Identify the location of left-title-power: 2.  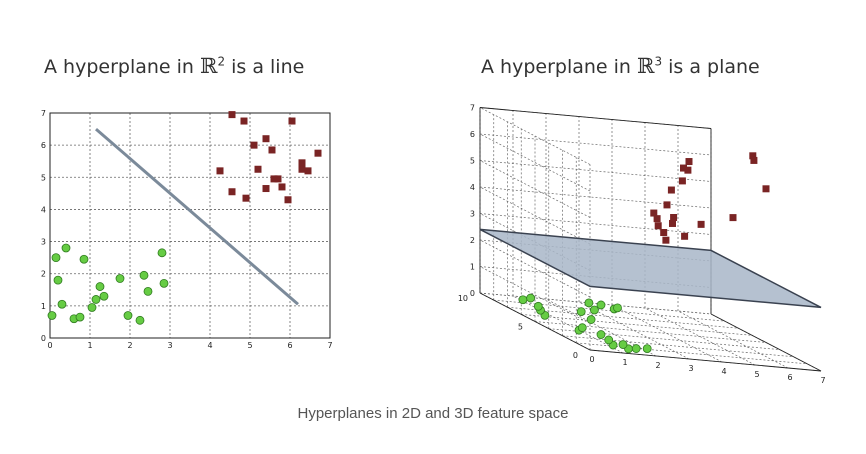
(221, 61).